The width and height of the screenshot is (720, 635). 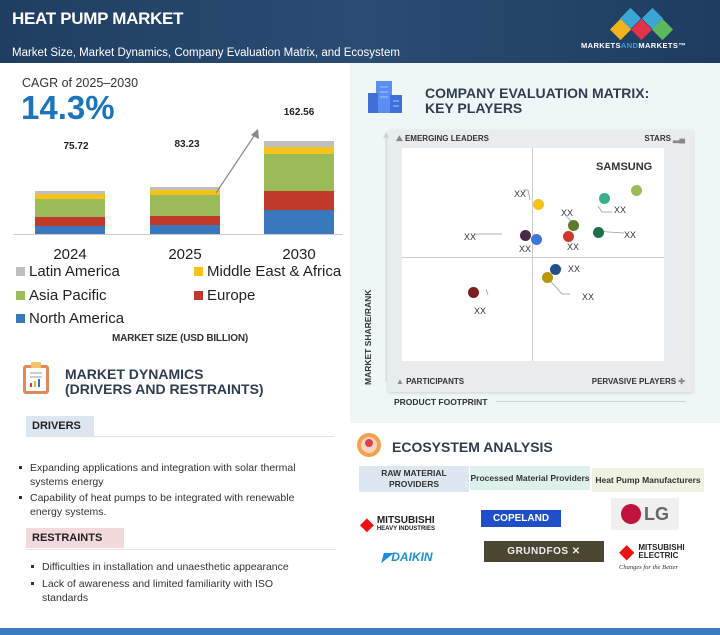 What do you see at coordinates (80, 83) in the screenshot?
I see `cagr-label: CAGR of 2025–2030` at bounding box center [80, 83].